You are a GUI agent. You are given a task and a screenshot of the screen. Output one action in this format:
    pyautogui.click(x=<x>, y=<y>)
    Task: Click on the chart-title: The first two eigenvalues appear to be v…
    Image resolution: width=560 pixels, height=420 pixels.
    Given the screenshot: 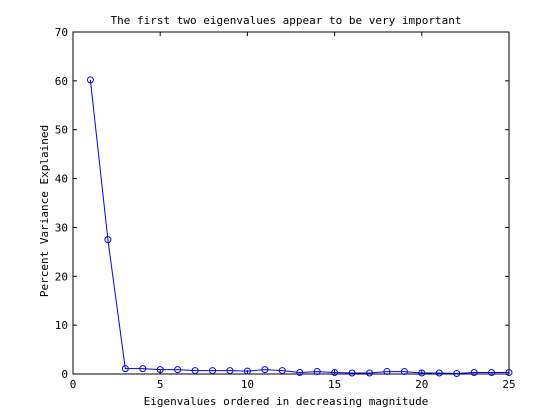 What is the action you would take?
    pyautogui.click(x=286, y=20)
    